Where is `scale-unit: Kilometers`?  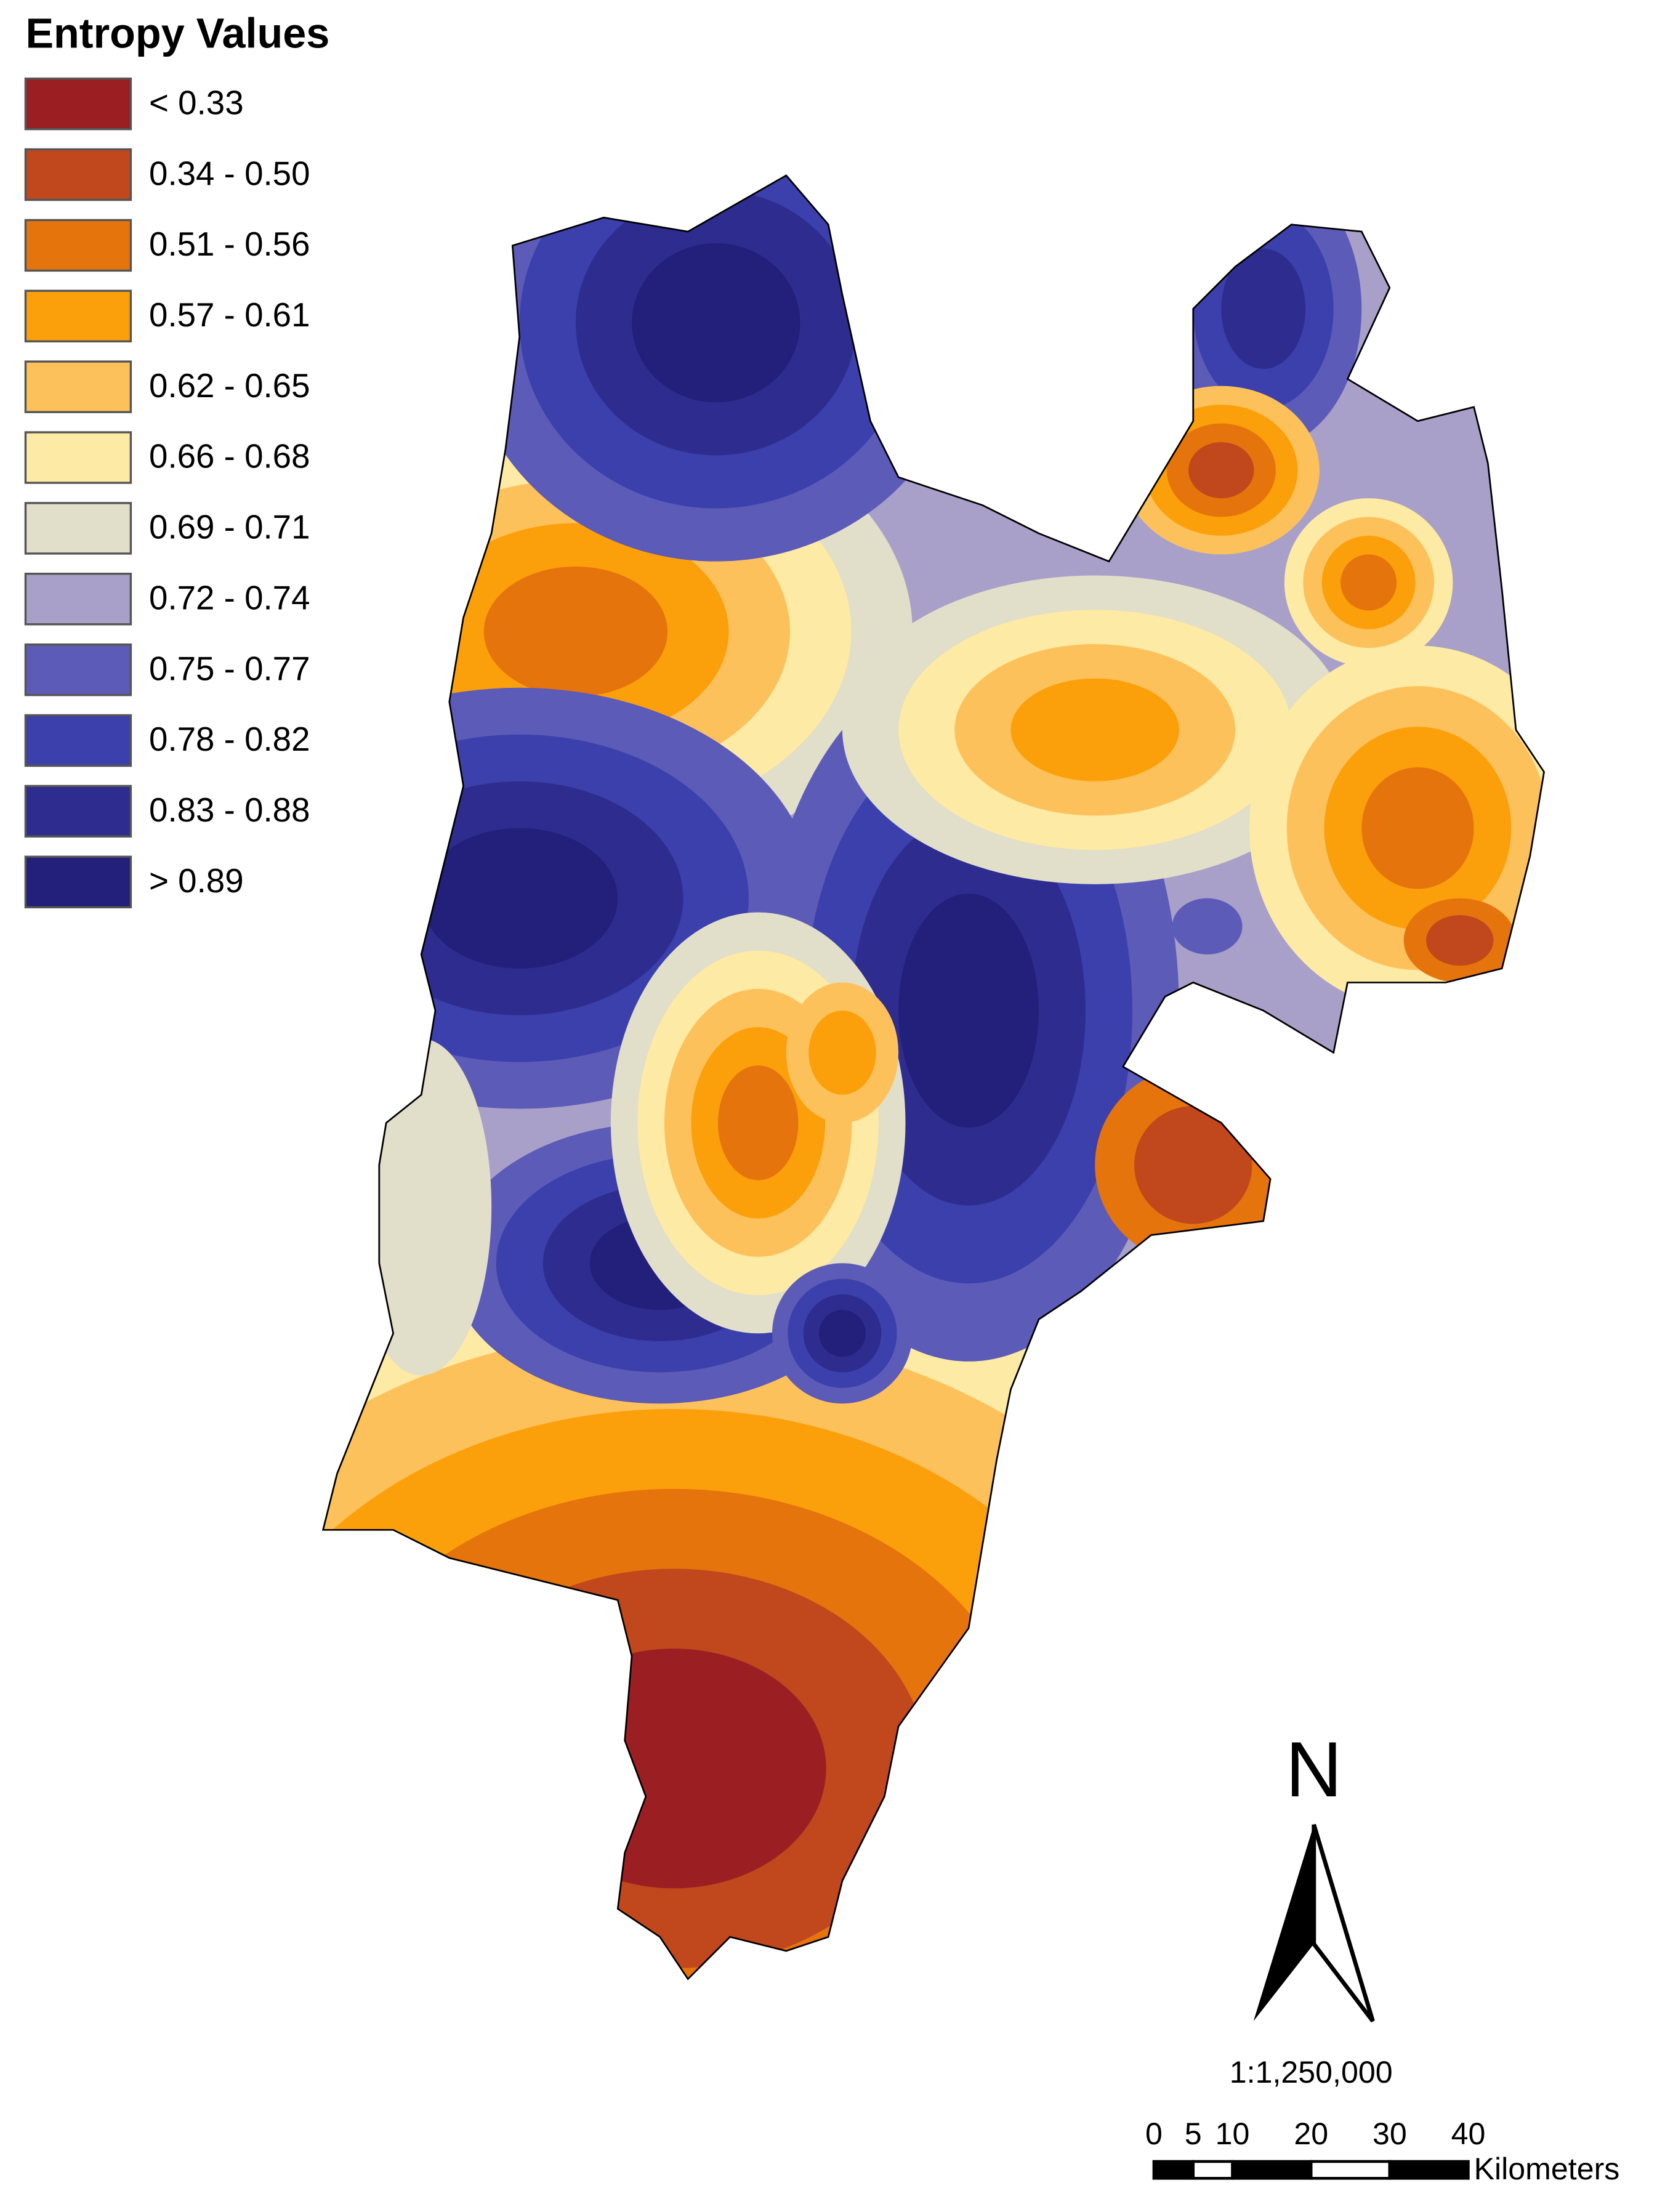
scale-unit: Kilometers is located at coordinates (1547, 2169).